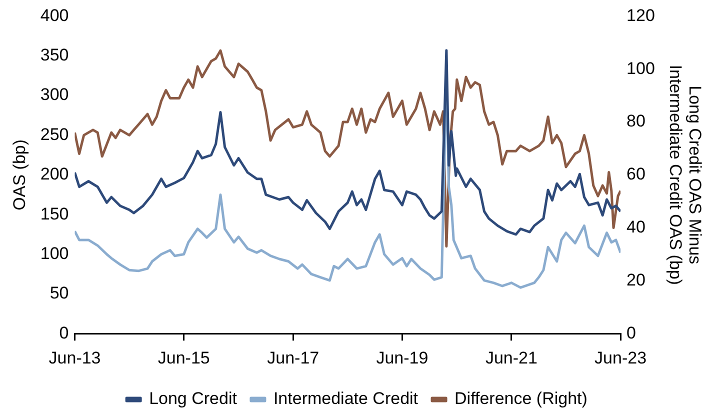 This screenshot has height=418, width=716. What do you see at coordinates (54, 253) in the screenshot?
I see `y-tick-label: 100` at bounding box center [54, 253].